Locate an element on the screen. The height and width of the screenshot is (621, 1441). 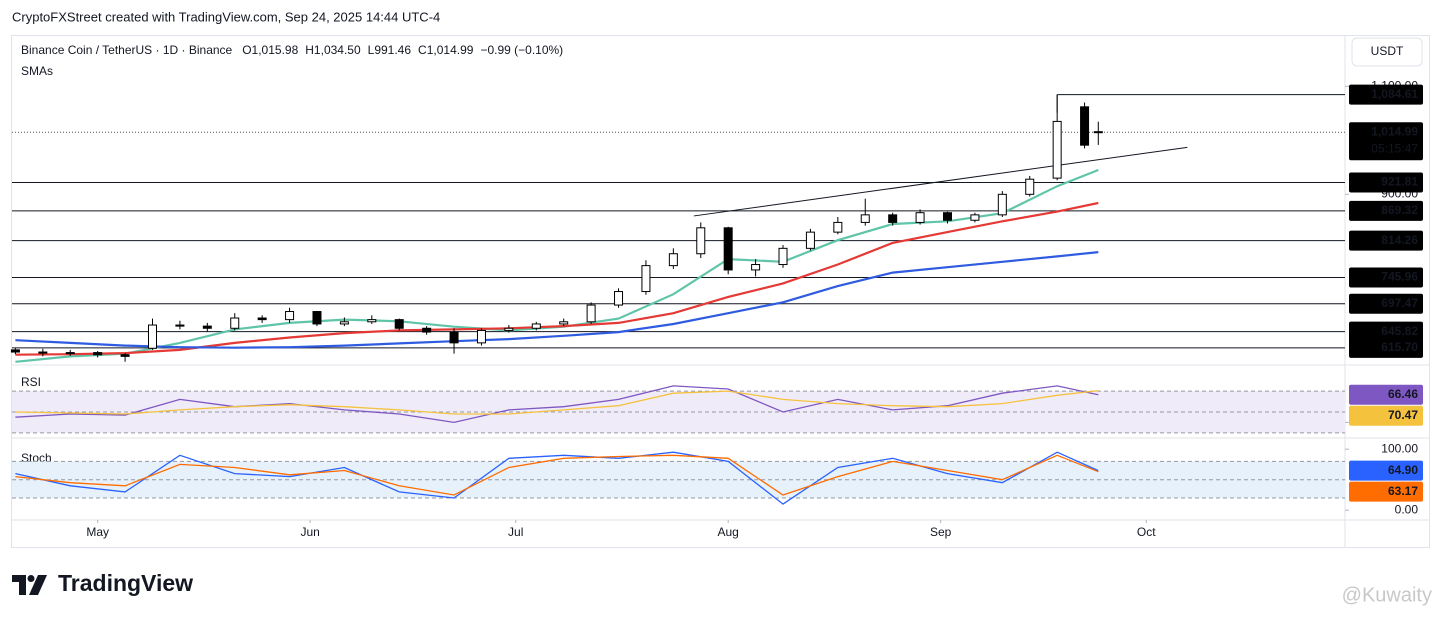
level-label: 745.96 is located at coordinates (1399, 277).